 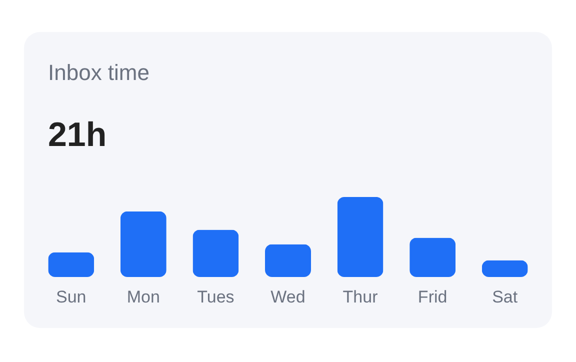 I want to click on x-tick-label: Mon, so click(x=143, y=297).